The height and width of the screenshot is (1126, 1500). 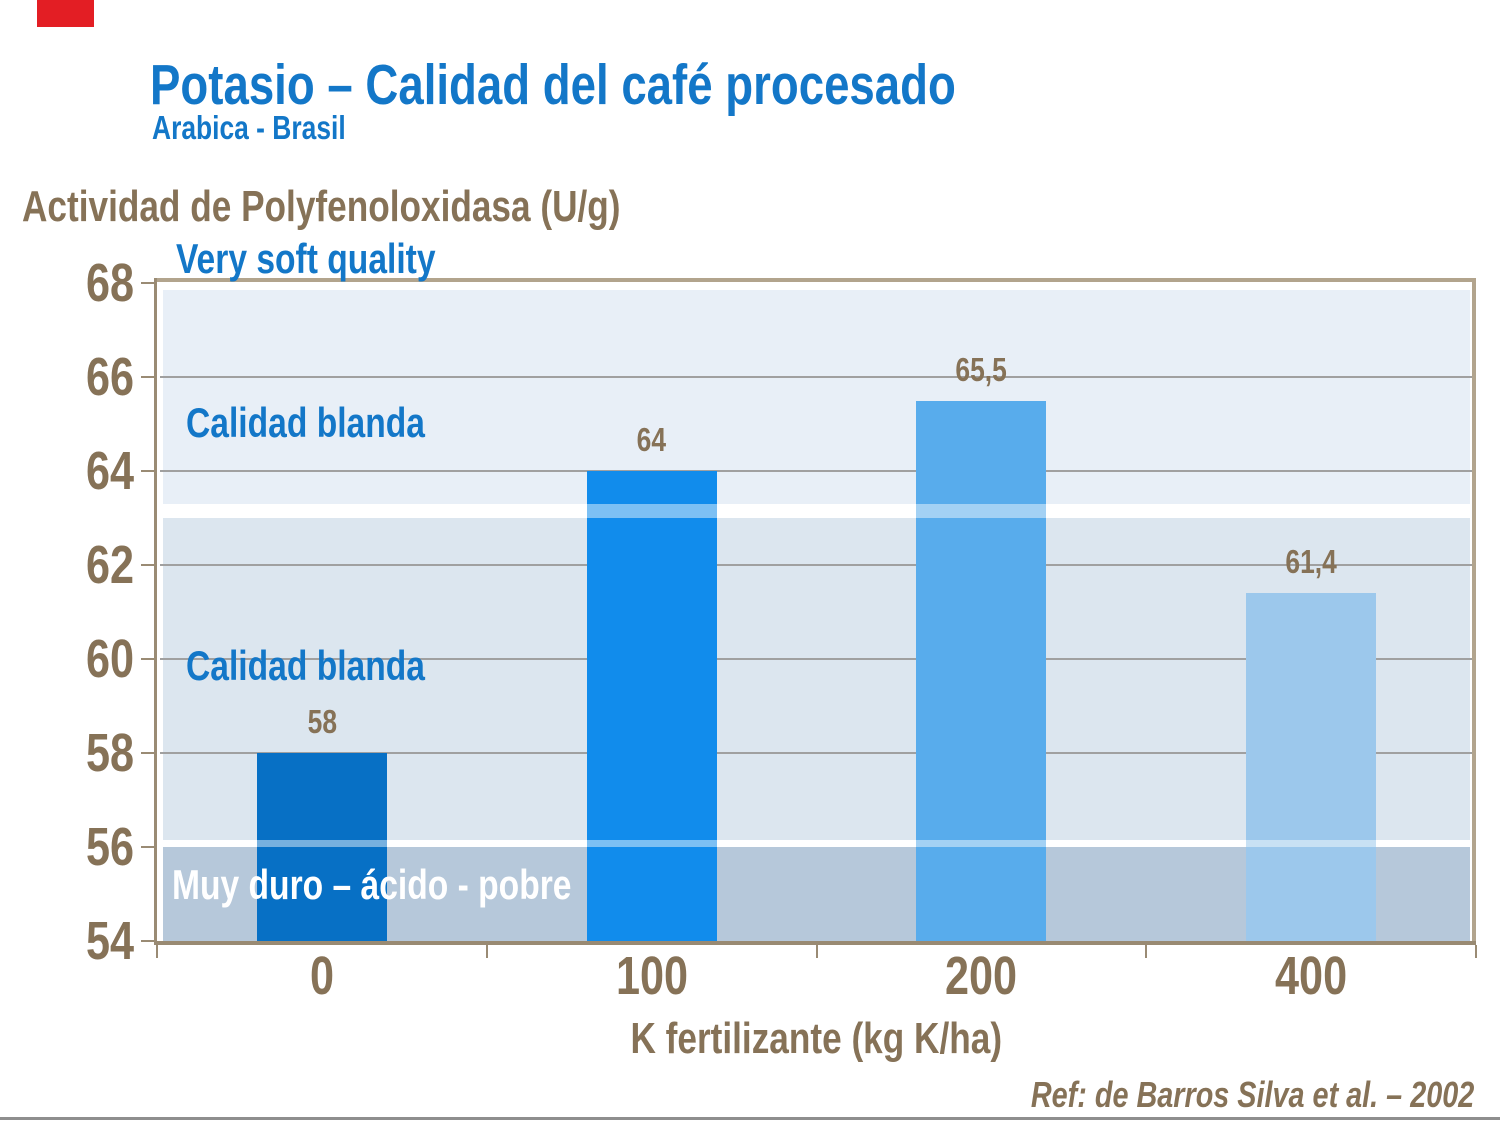 I want to click on x-tick-label: 0, so click(x=322, y=976).